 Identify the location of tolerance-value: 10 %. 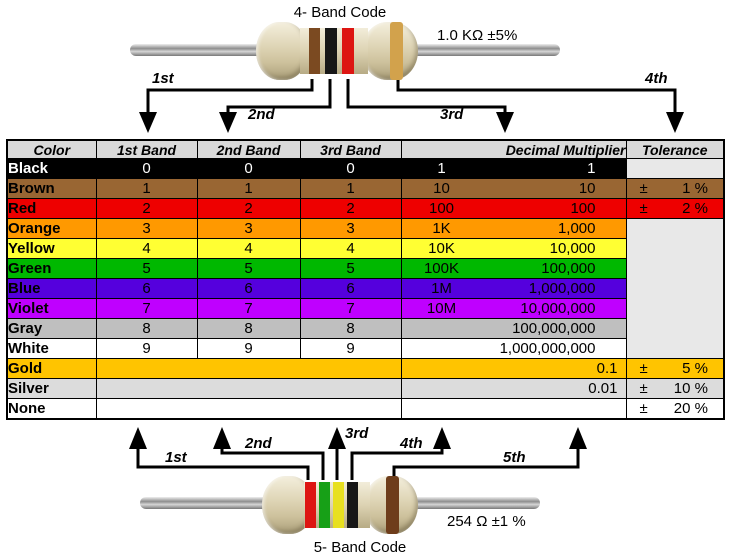
(690, 388).